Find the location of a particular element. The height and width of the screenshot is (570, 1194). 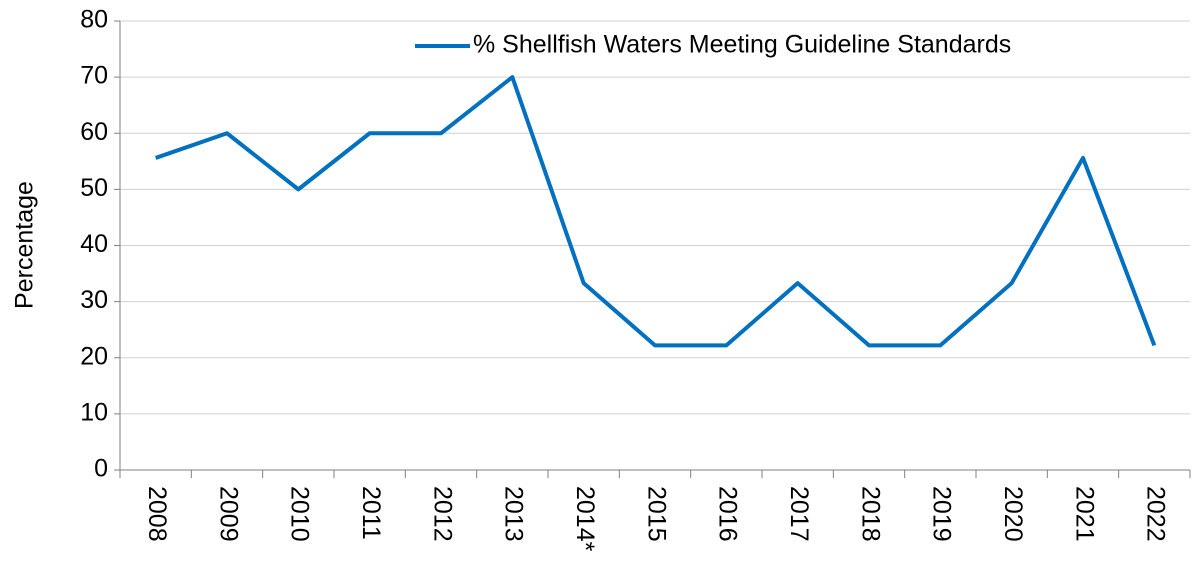

x-tick-label: 2018 is located at coordinates (870, 514).